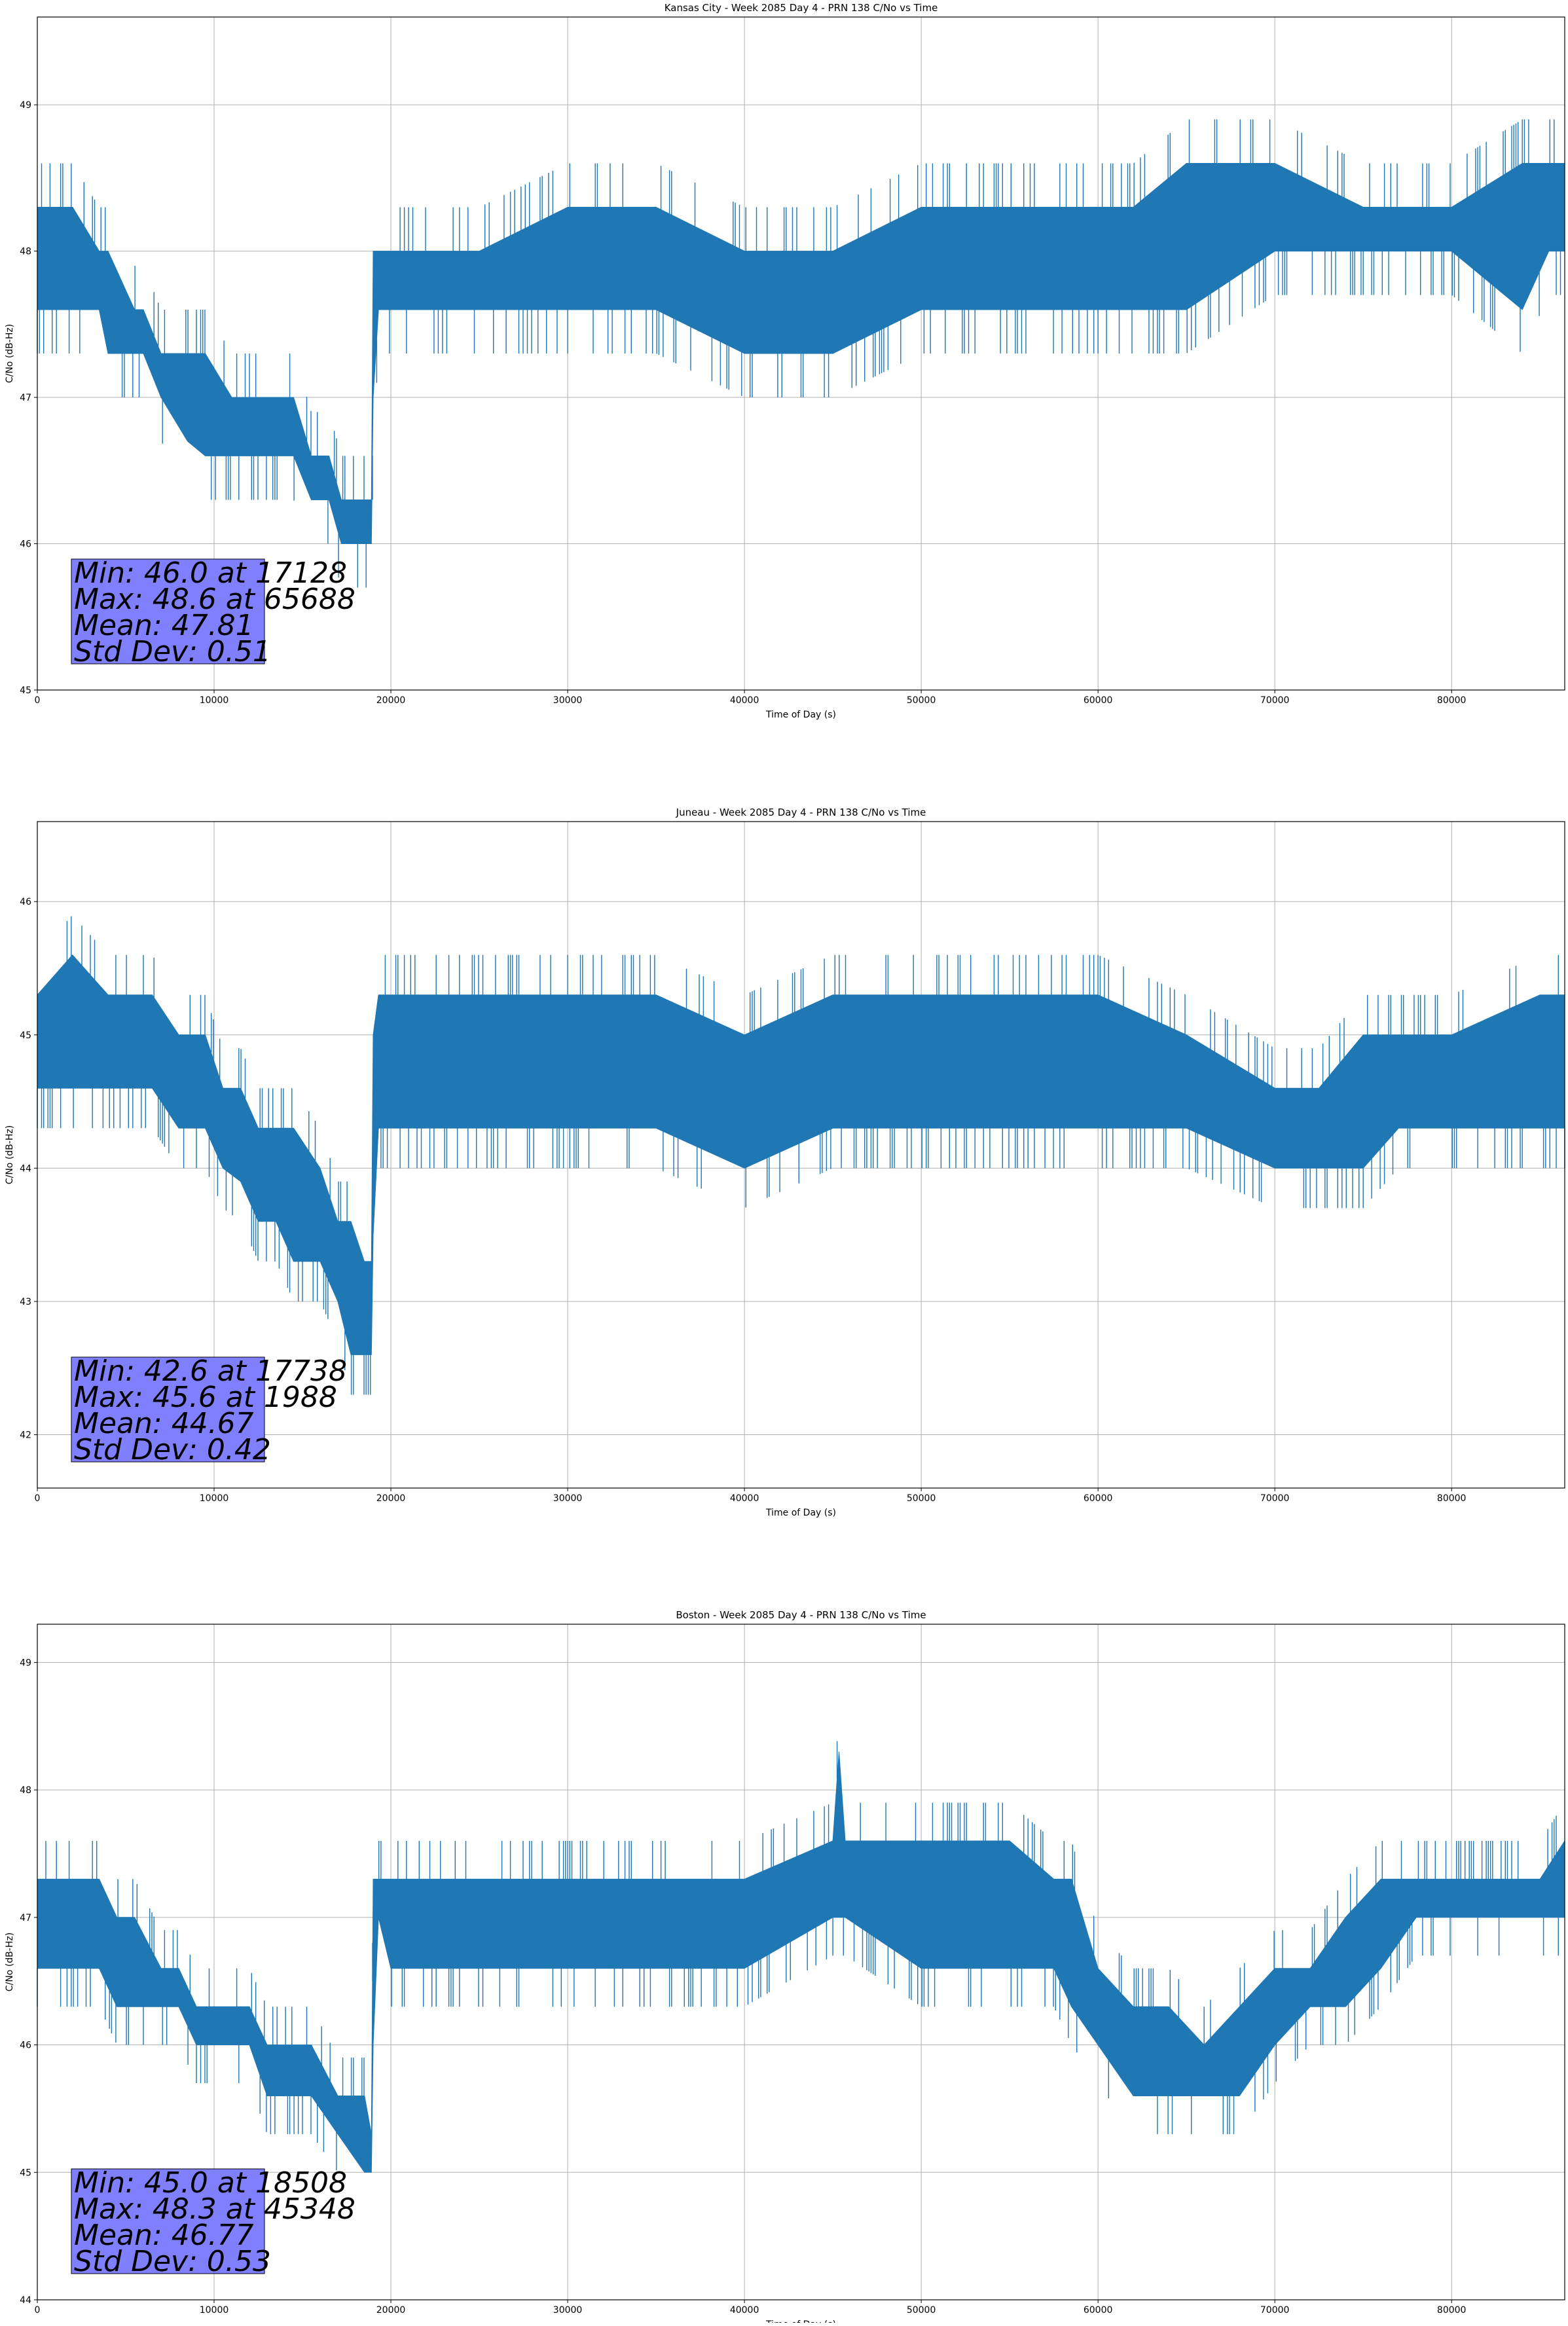 The width and height of the screenshot is (1568, 2326). Describe the element at coordinates (164, 626) in the screenshot. I see `stats-mean: Mean: 47.81` at that location.